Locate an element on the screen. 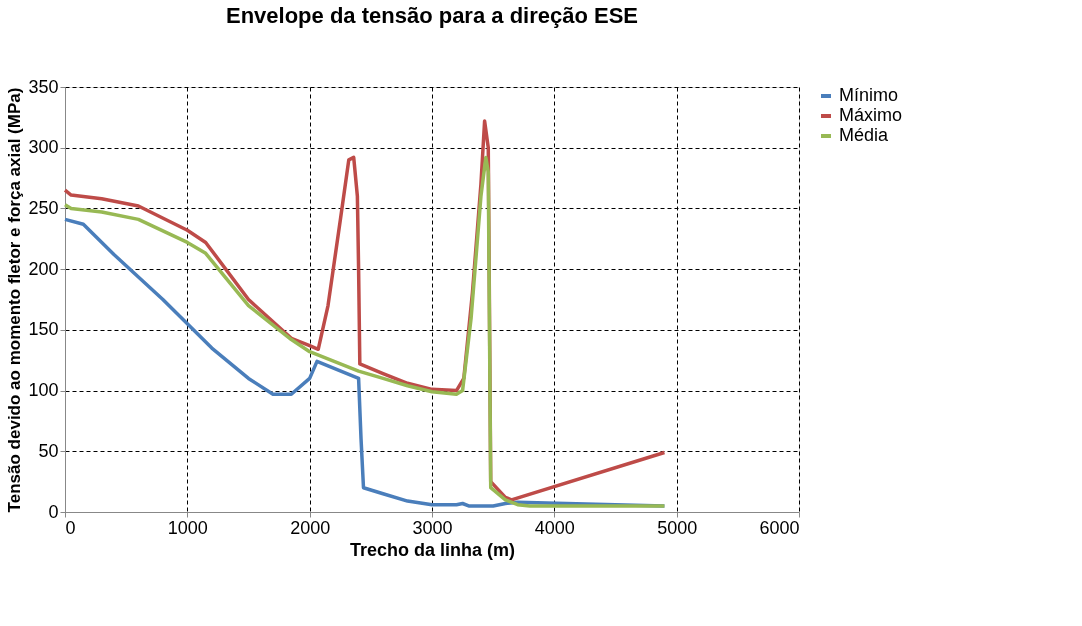 The image size is (1082, 626). x-tick-label: 0 is located at coordinates (70, 527).